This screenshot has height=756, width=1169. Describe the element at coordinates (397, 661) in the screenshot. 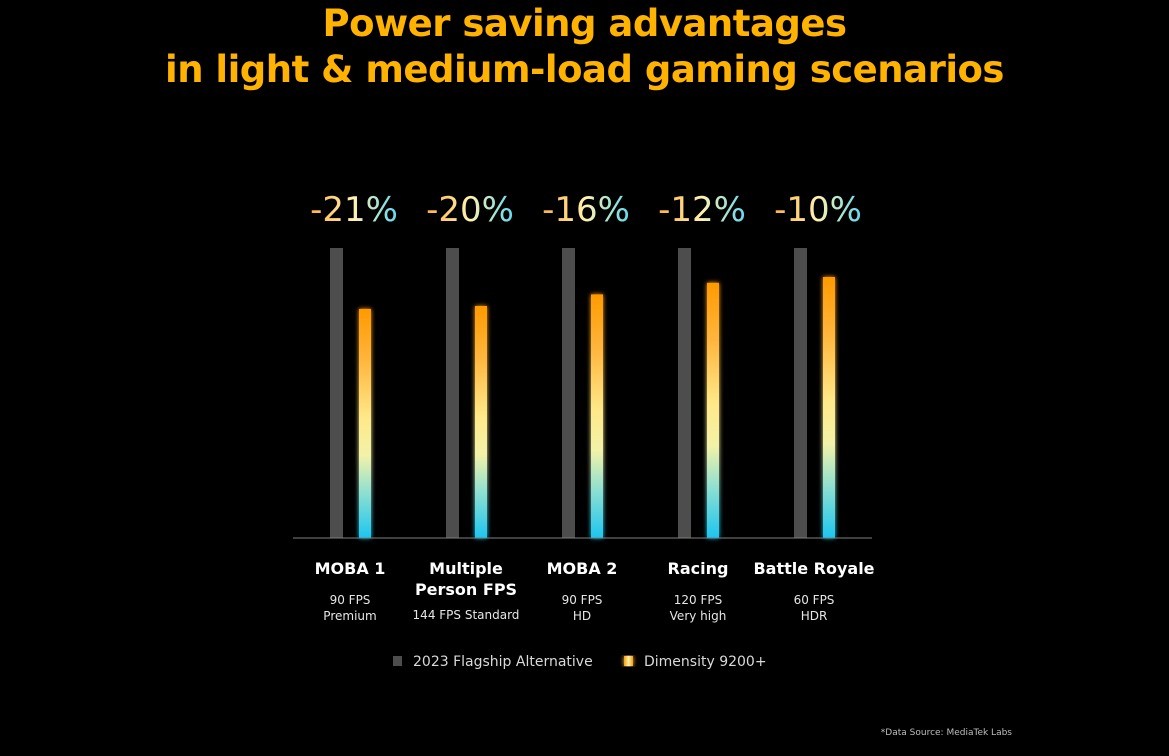

I see `legend-swatch-alternative` at that location.